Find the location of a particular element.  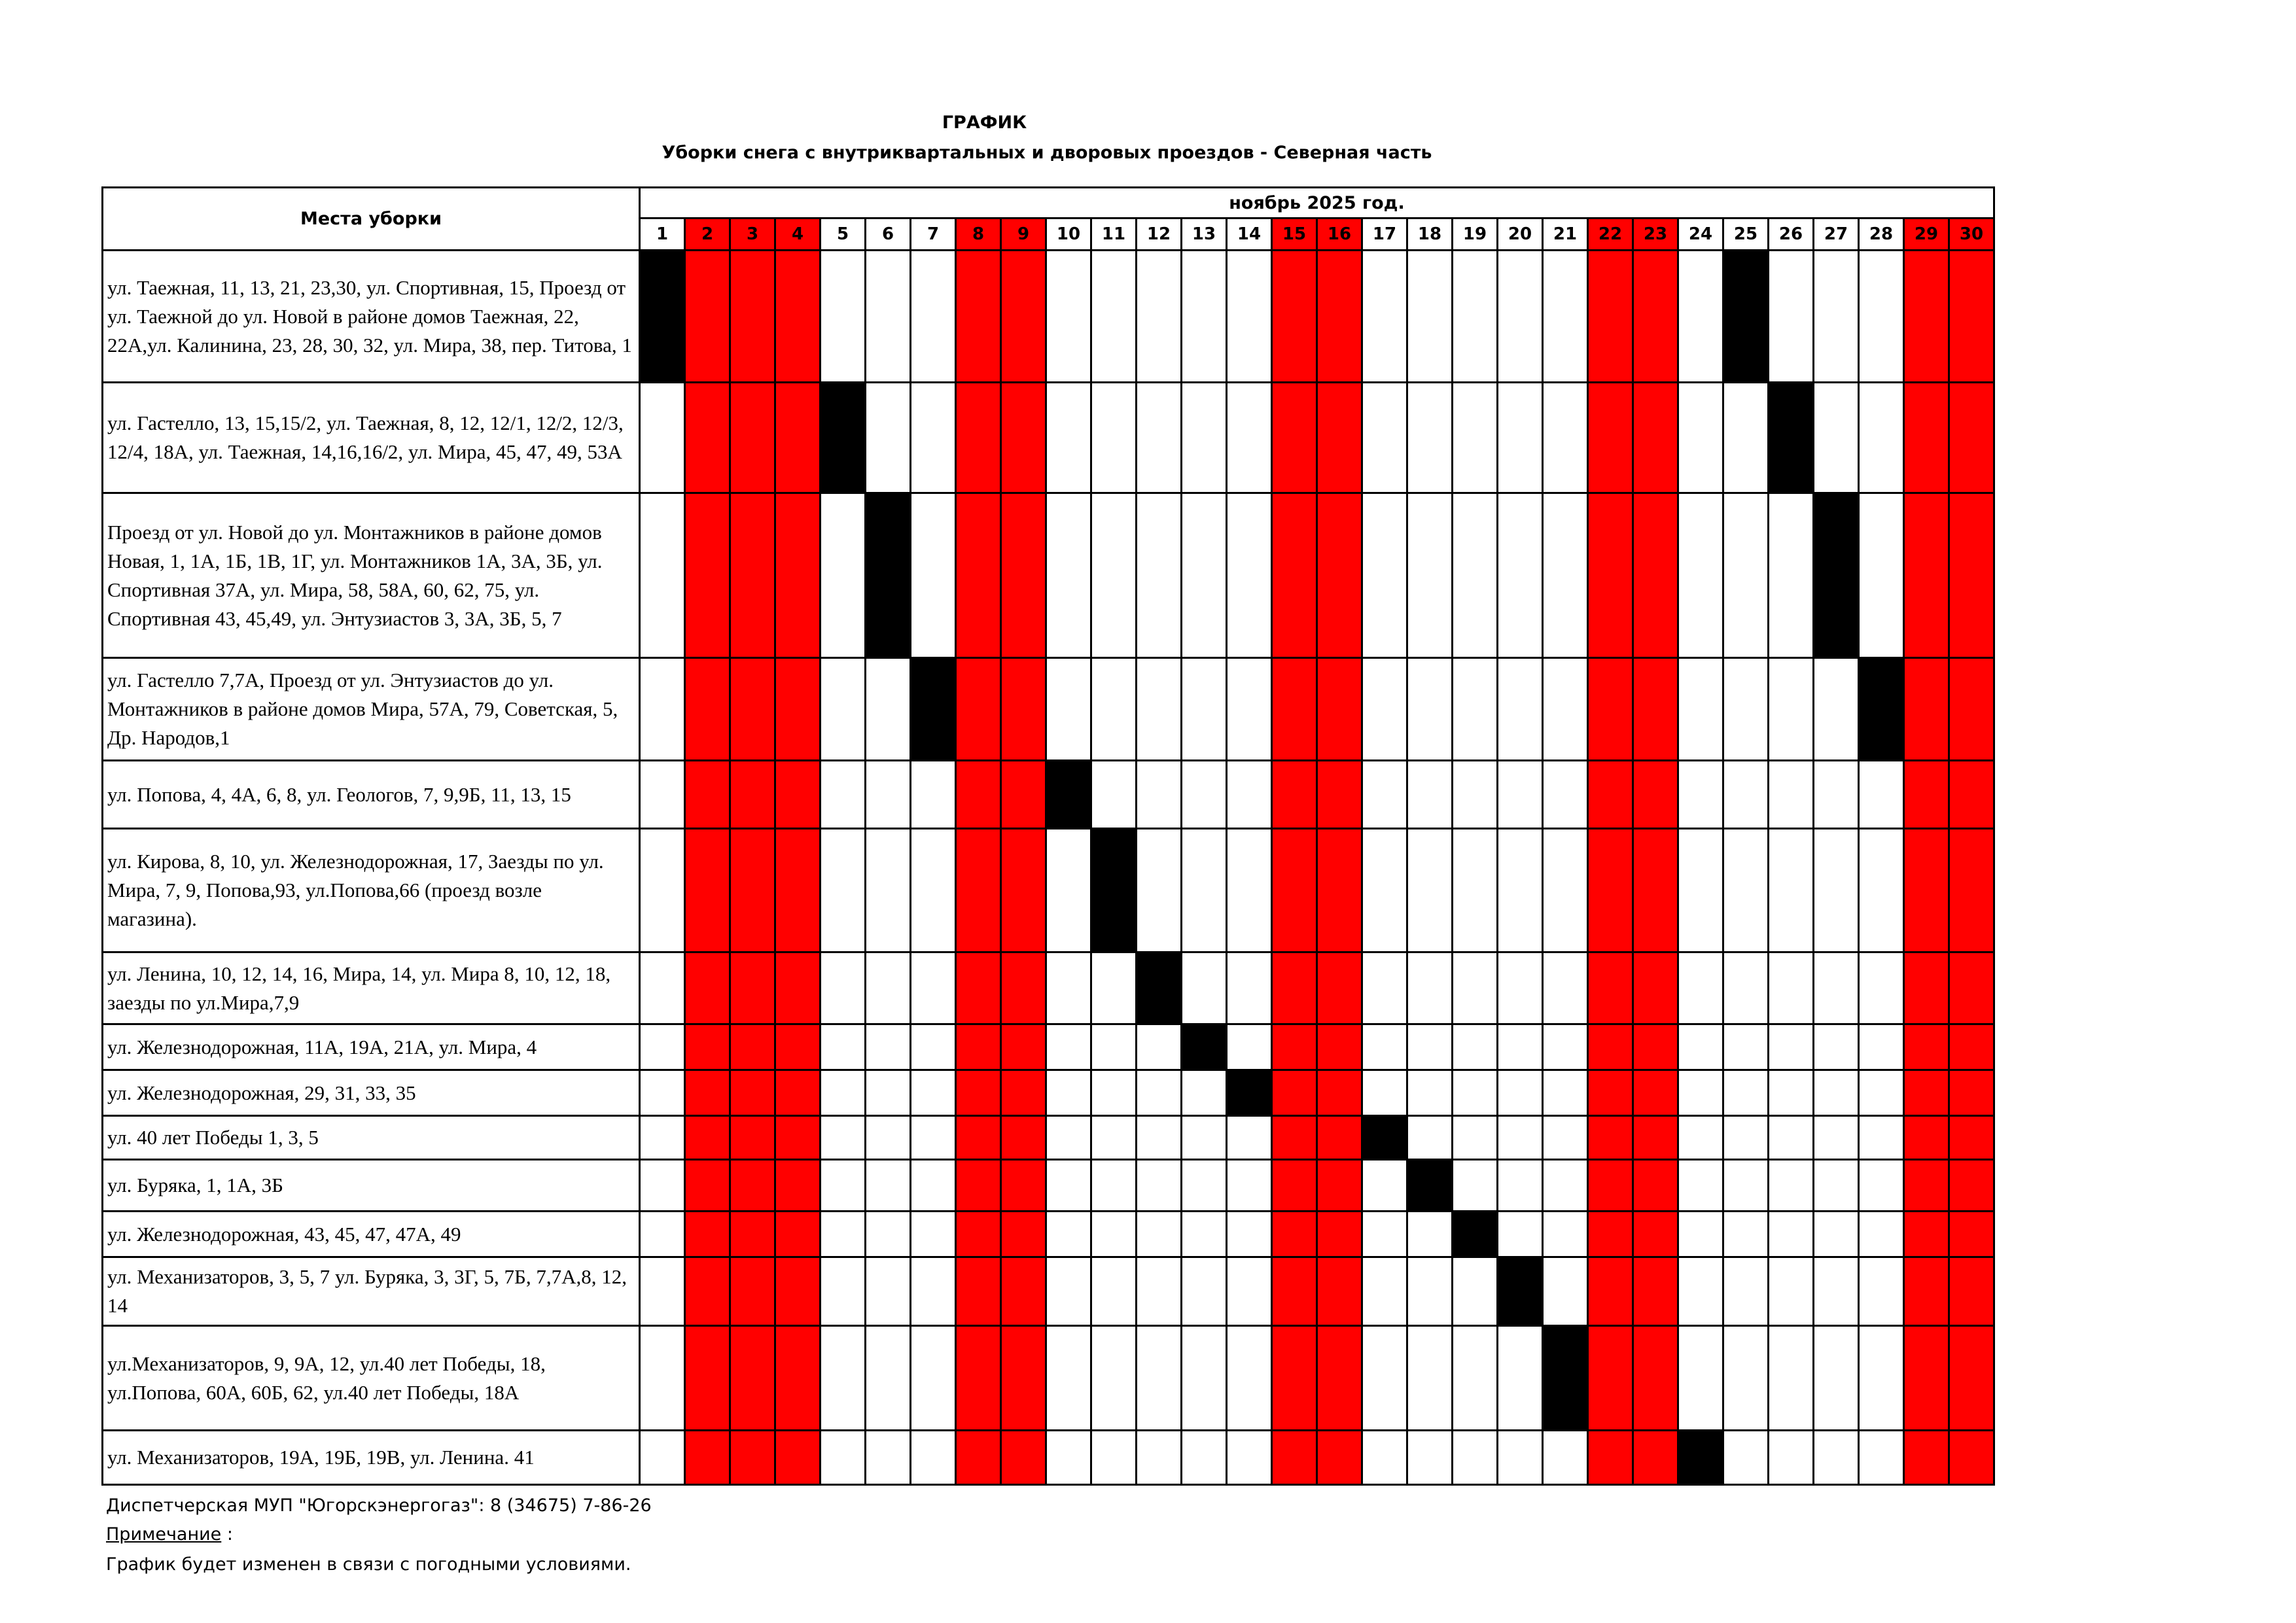

day-header: 3 is located at coordinates (753, 234).